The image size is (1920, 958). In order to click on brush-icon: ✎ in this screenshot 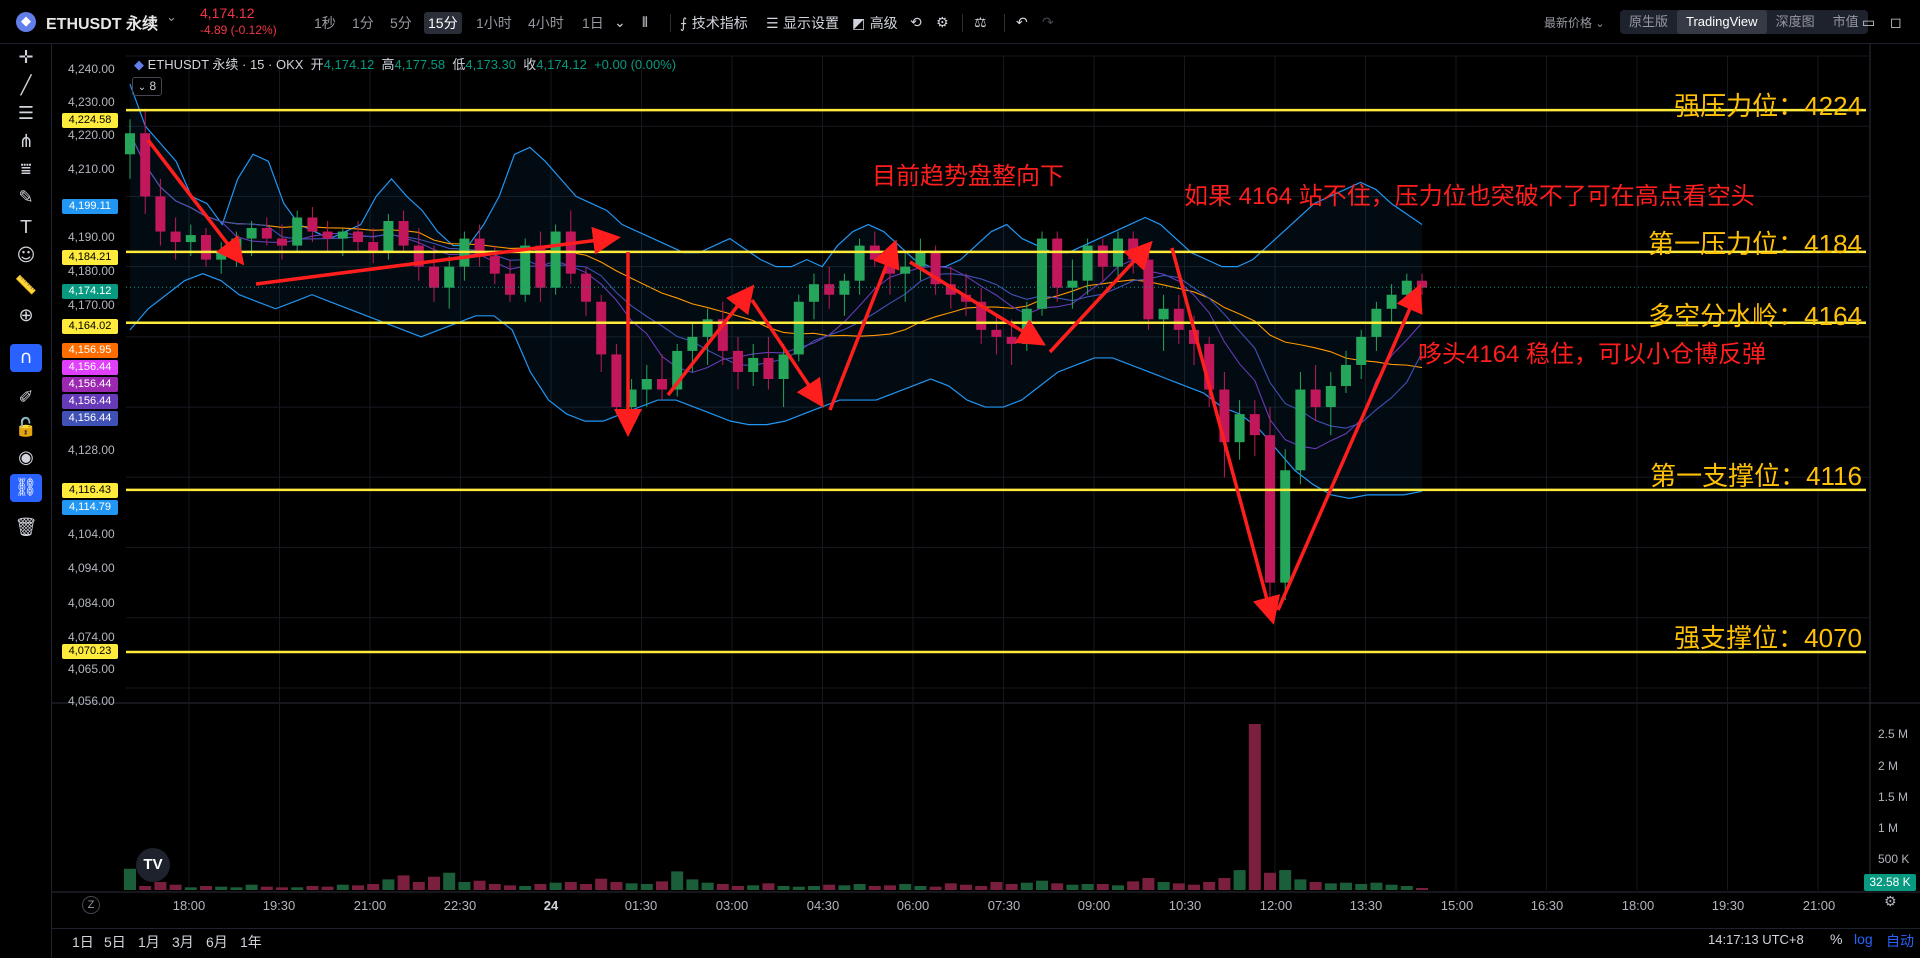, I will do `click(26, 197)`.